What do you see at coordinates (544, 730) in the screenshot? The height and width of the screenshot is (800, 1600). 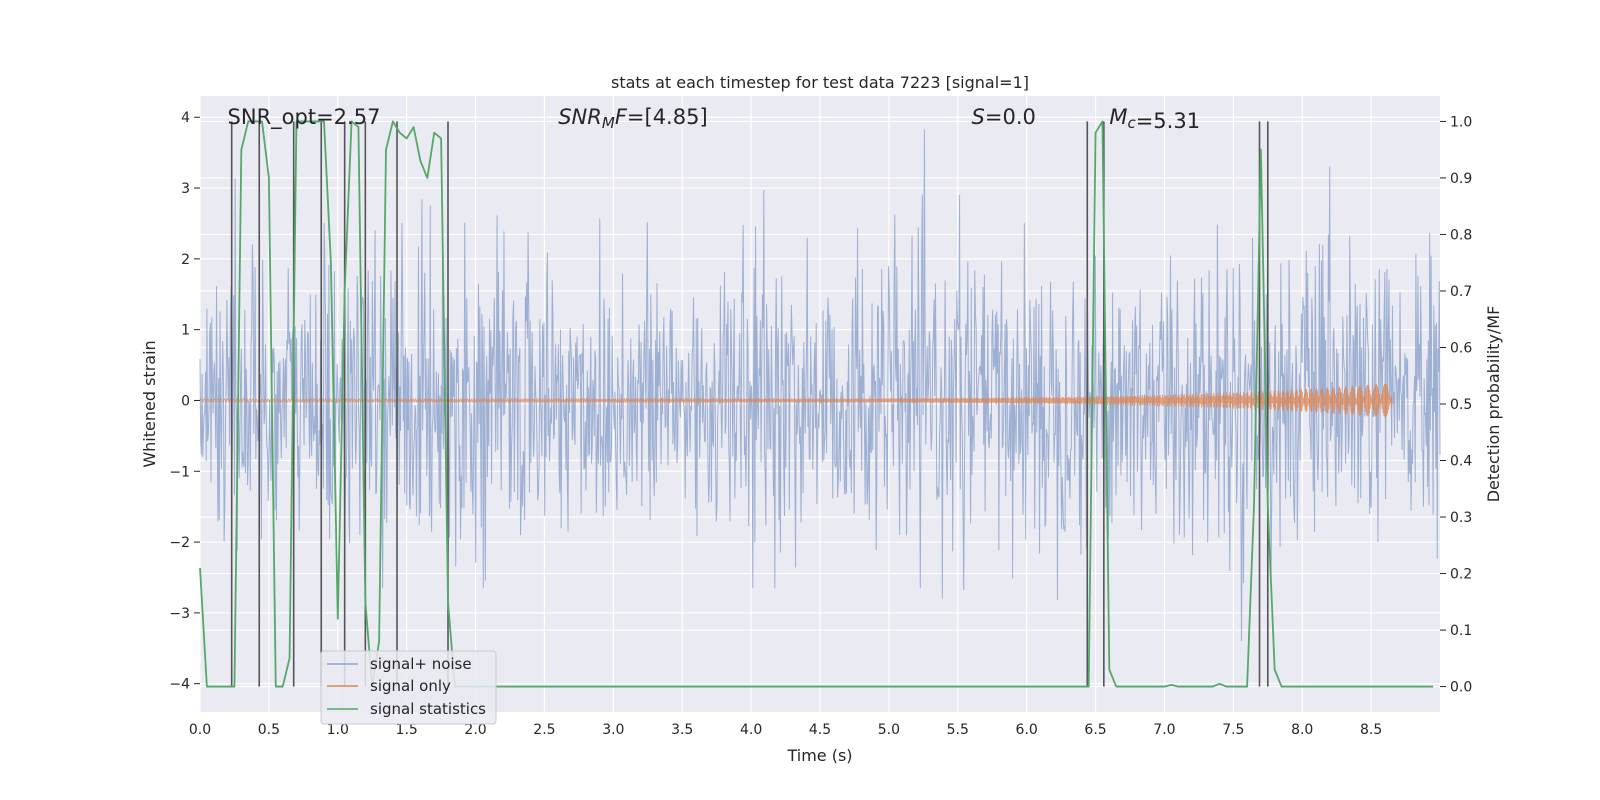 I see `x-tick-5: 2.5` at bounding box center [544, 730].